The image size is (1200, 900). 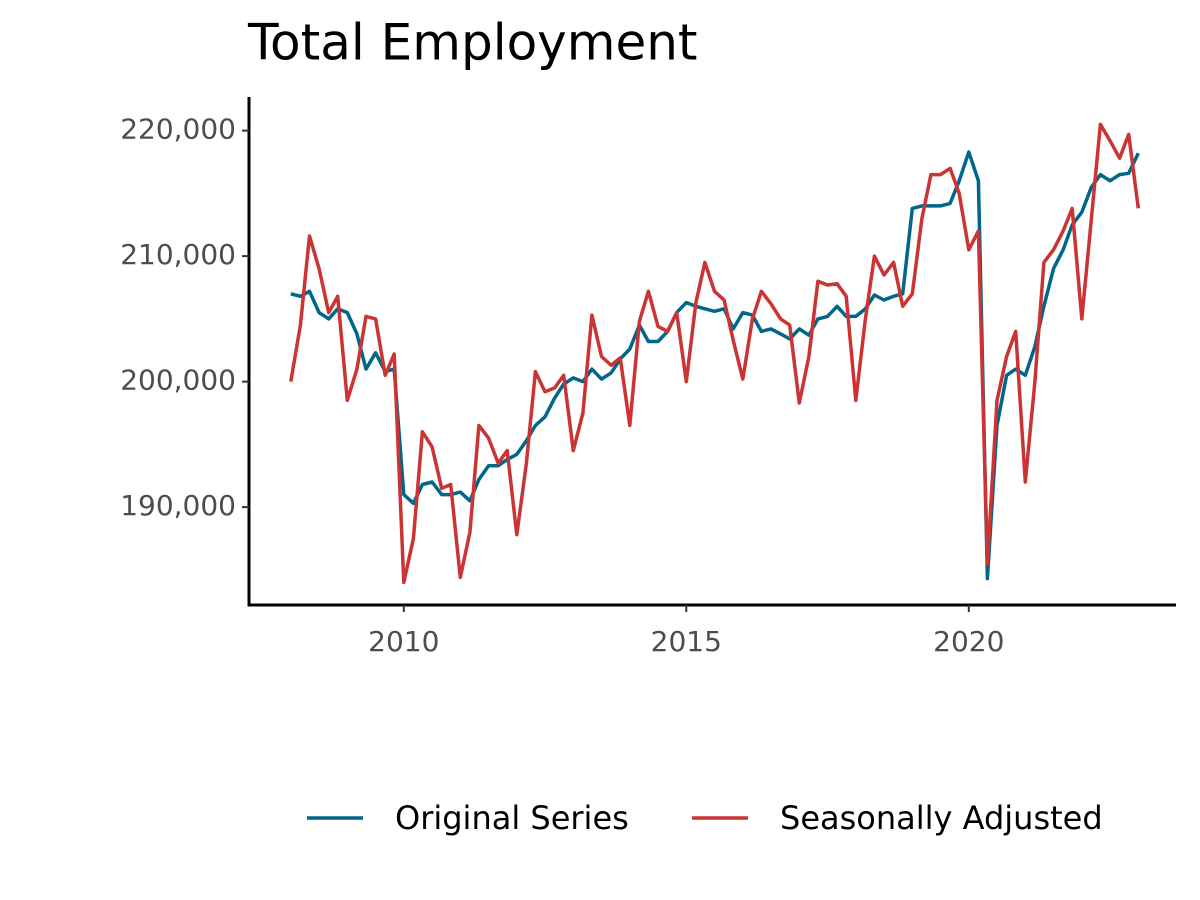 I want to click on y-tick-label: 220,000, so click(x=178, y=129).